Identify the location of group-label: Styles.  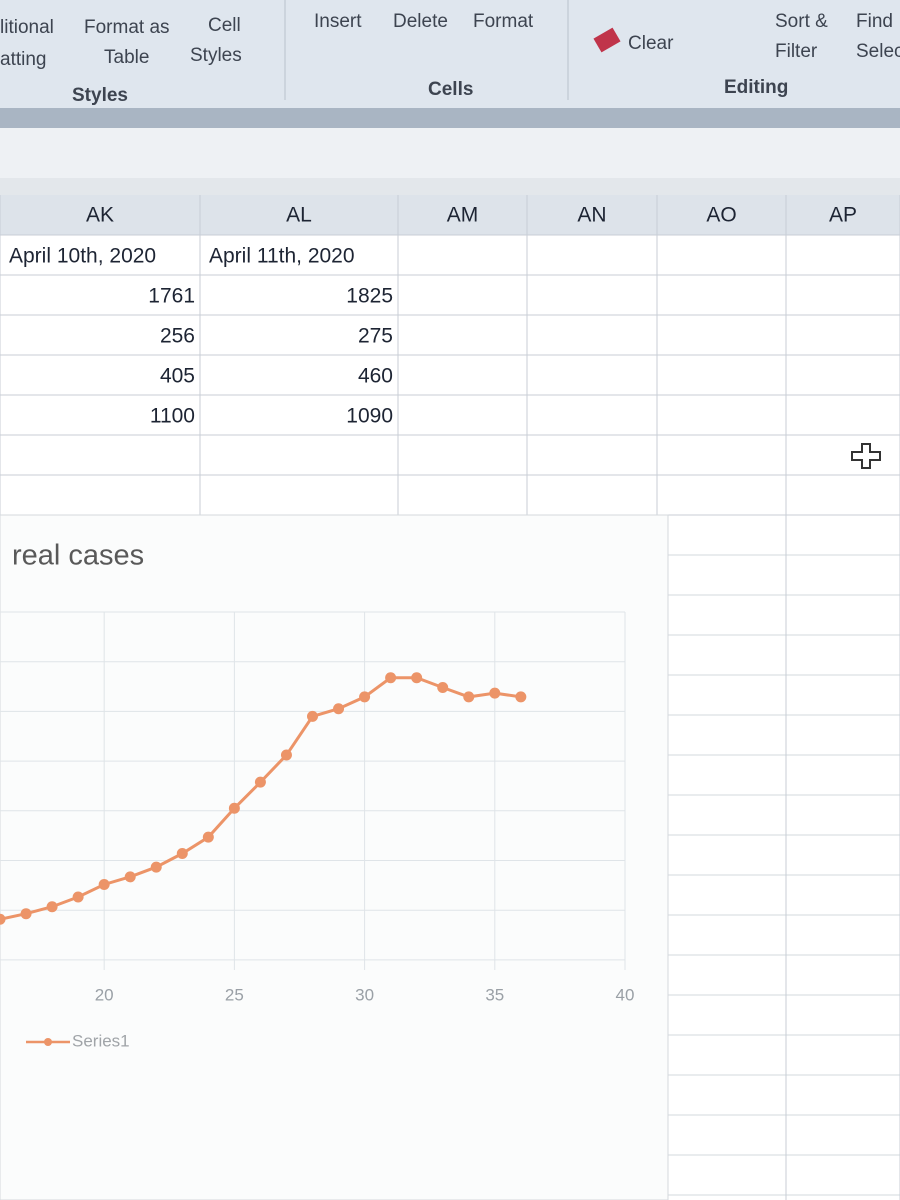
(100, 95).